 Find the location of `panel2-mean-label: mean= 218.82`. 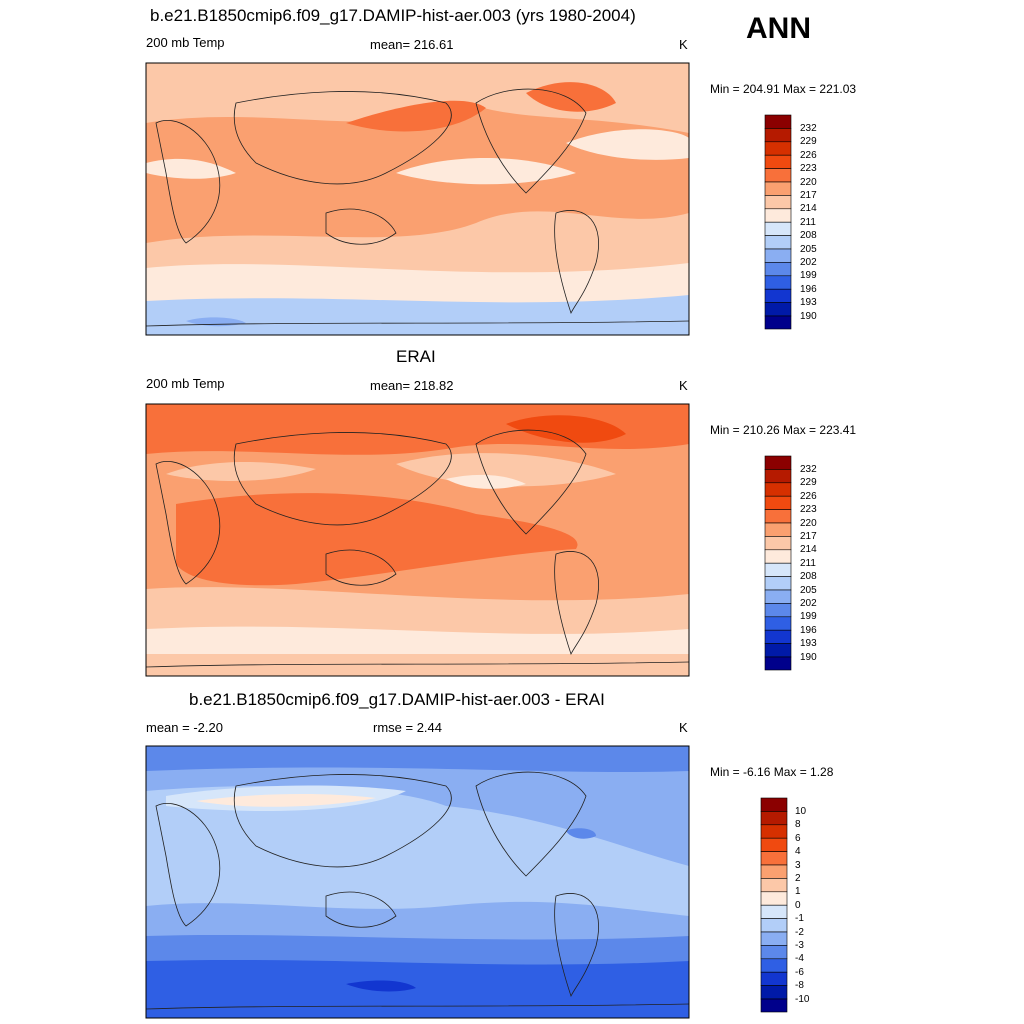

panel2-mean-label: mean= 218.82 is located at coordinates (412, 385).